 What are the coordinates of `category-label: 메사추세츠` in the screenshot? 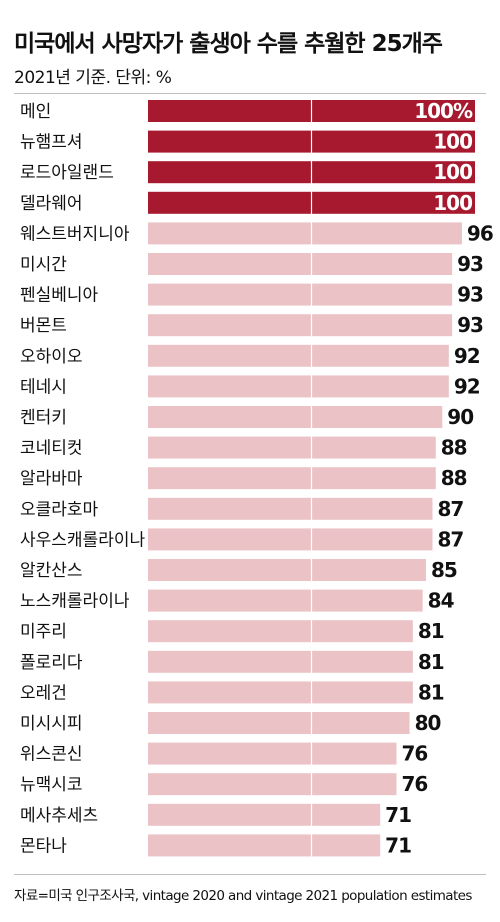 It's located at (59, 816).